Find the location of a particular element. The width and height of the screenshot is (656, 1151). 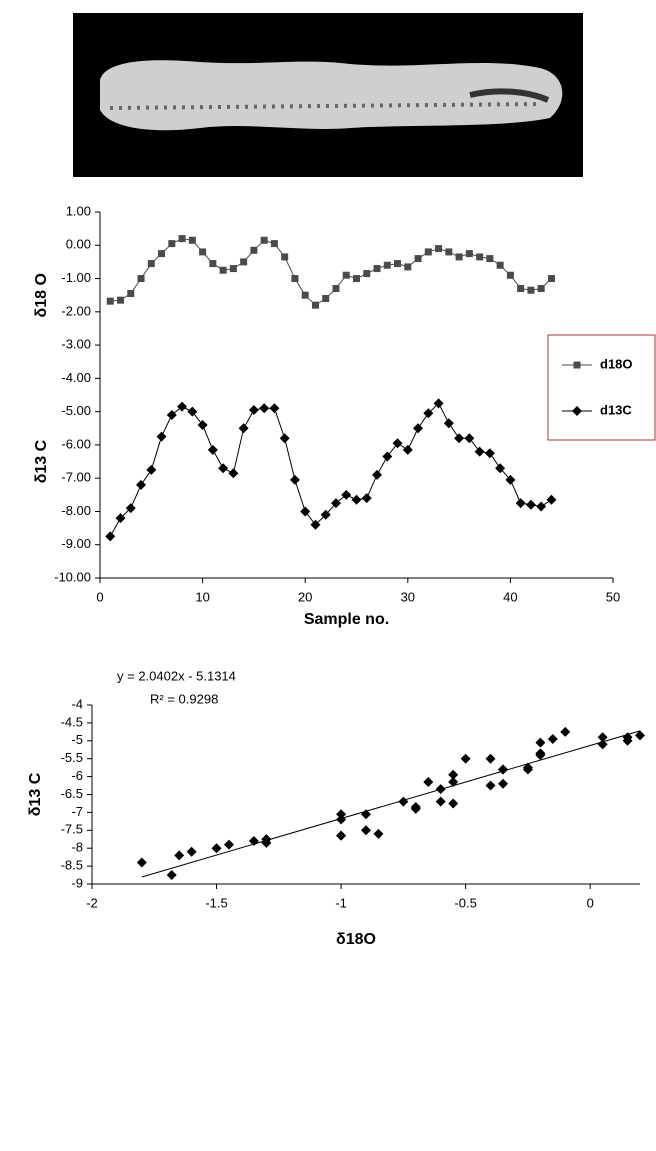

y-axis-title: δ13 C is located at coordinates (35, 794).